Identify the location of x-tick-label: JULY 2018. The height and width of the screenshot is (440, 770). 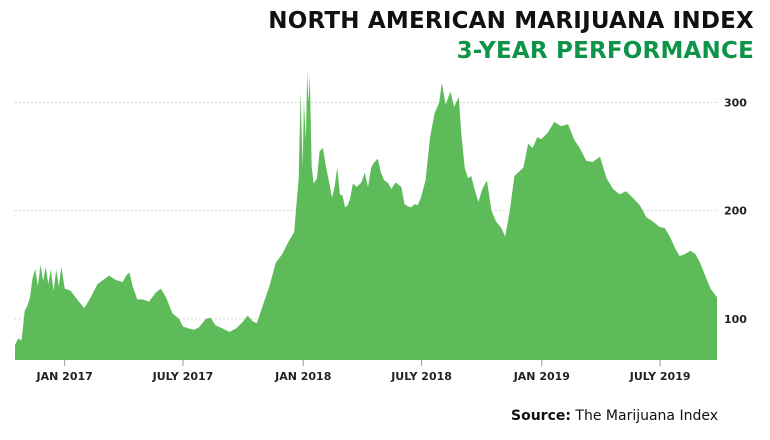
(421, 376).